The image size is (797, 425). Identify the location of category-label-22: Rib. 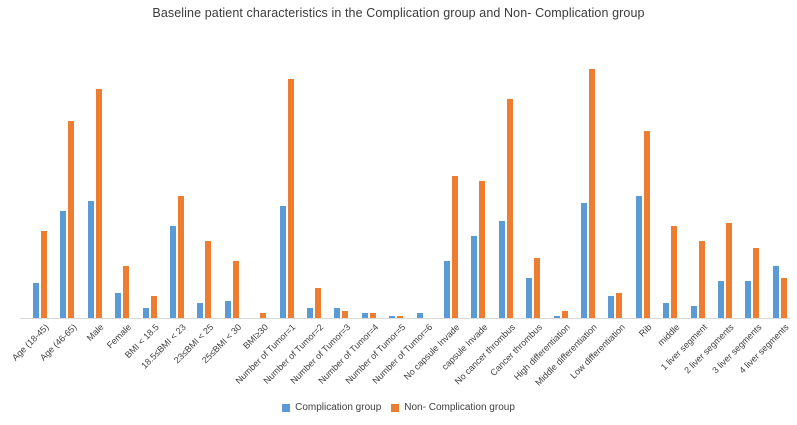
(645, 330).